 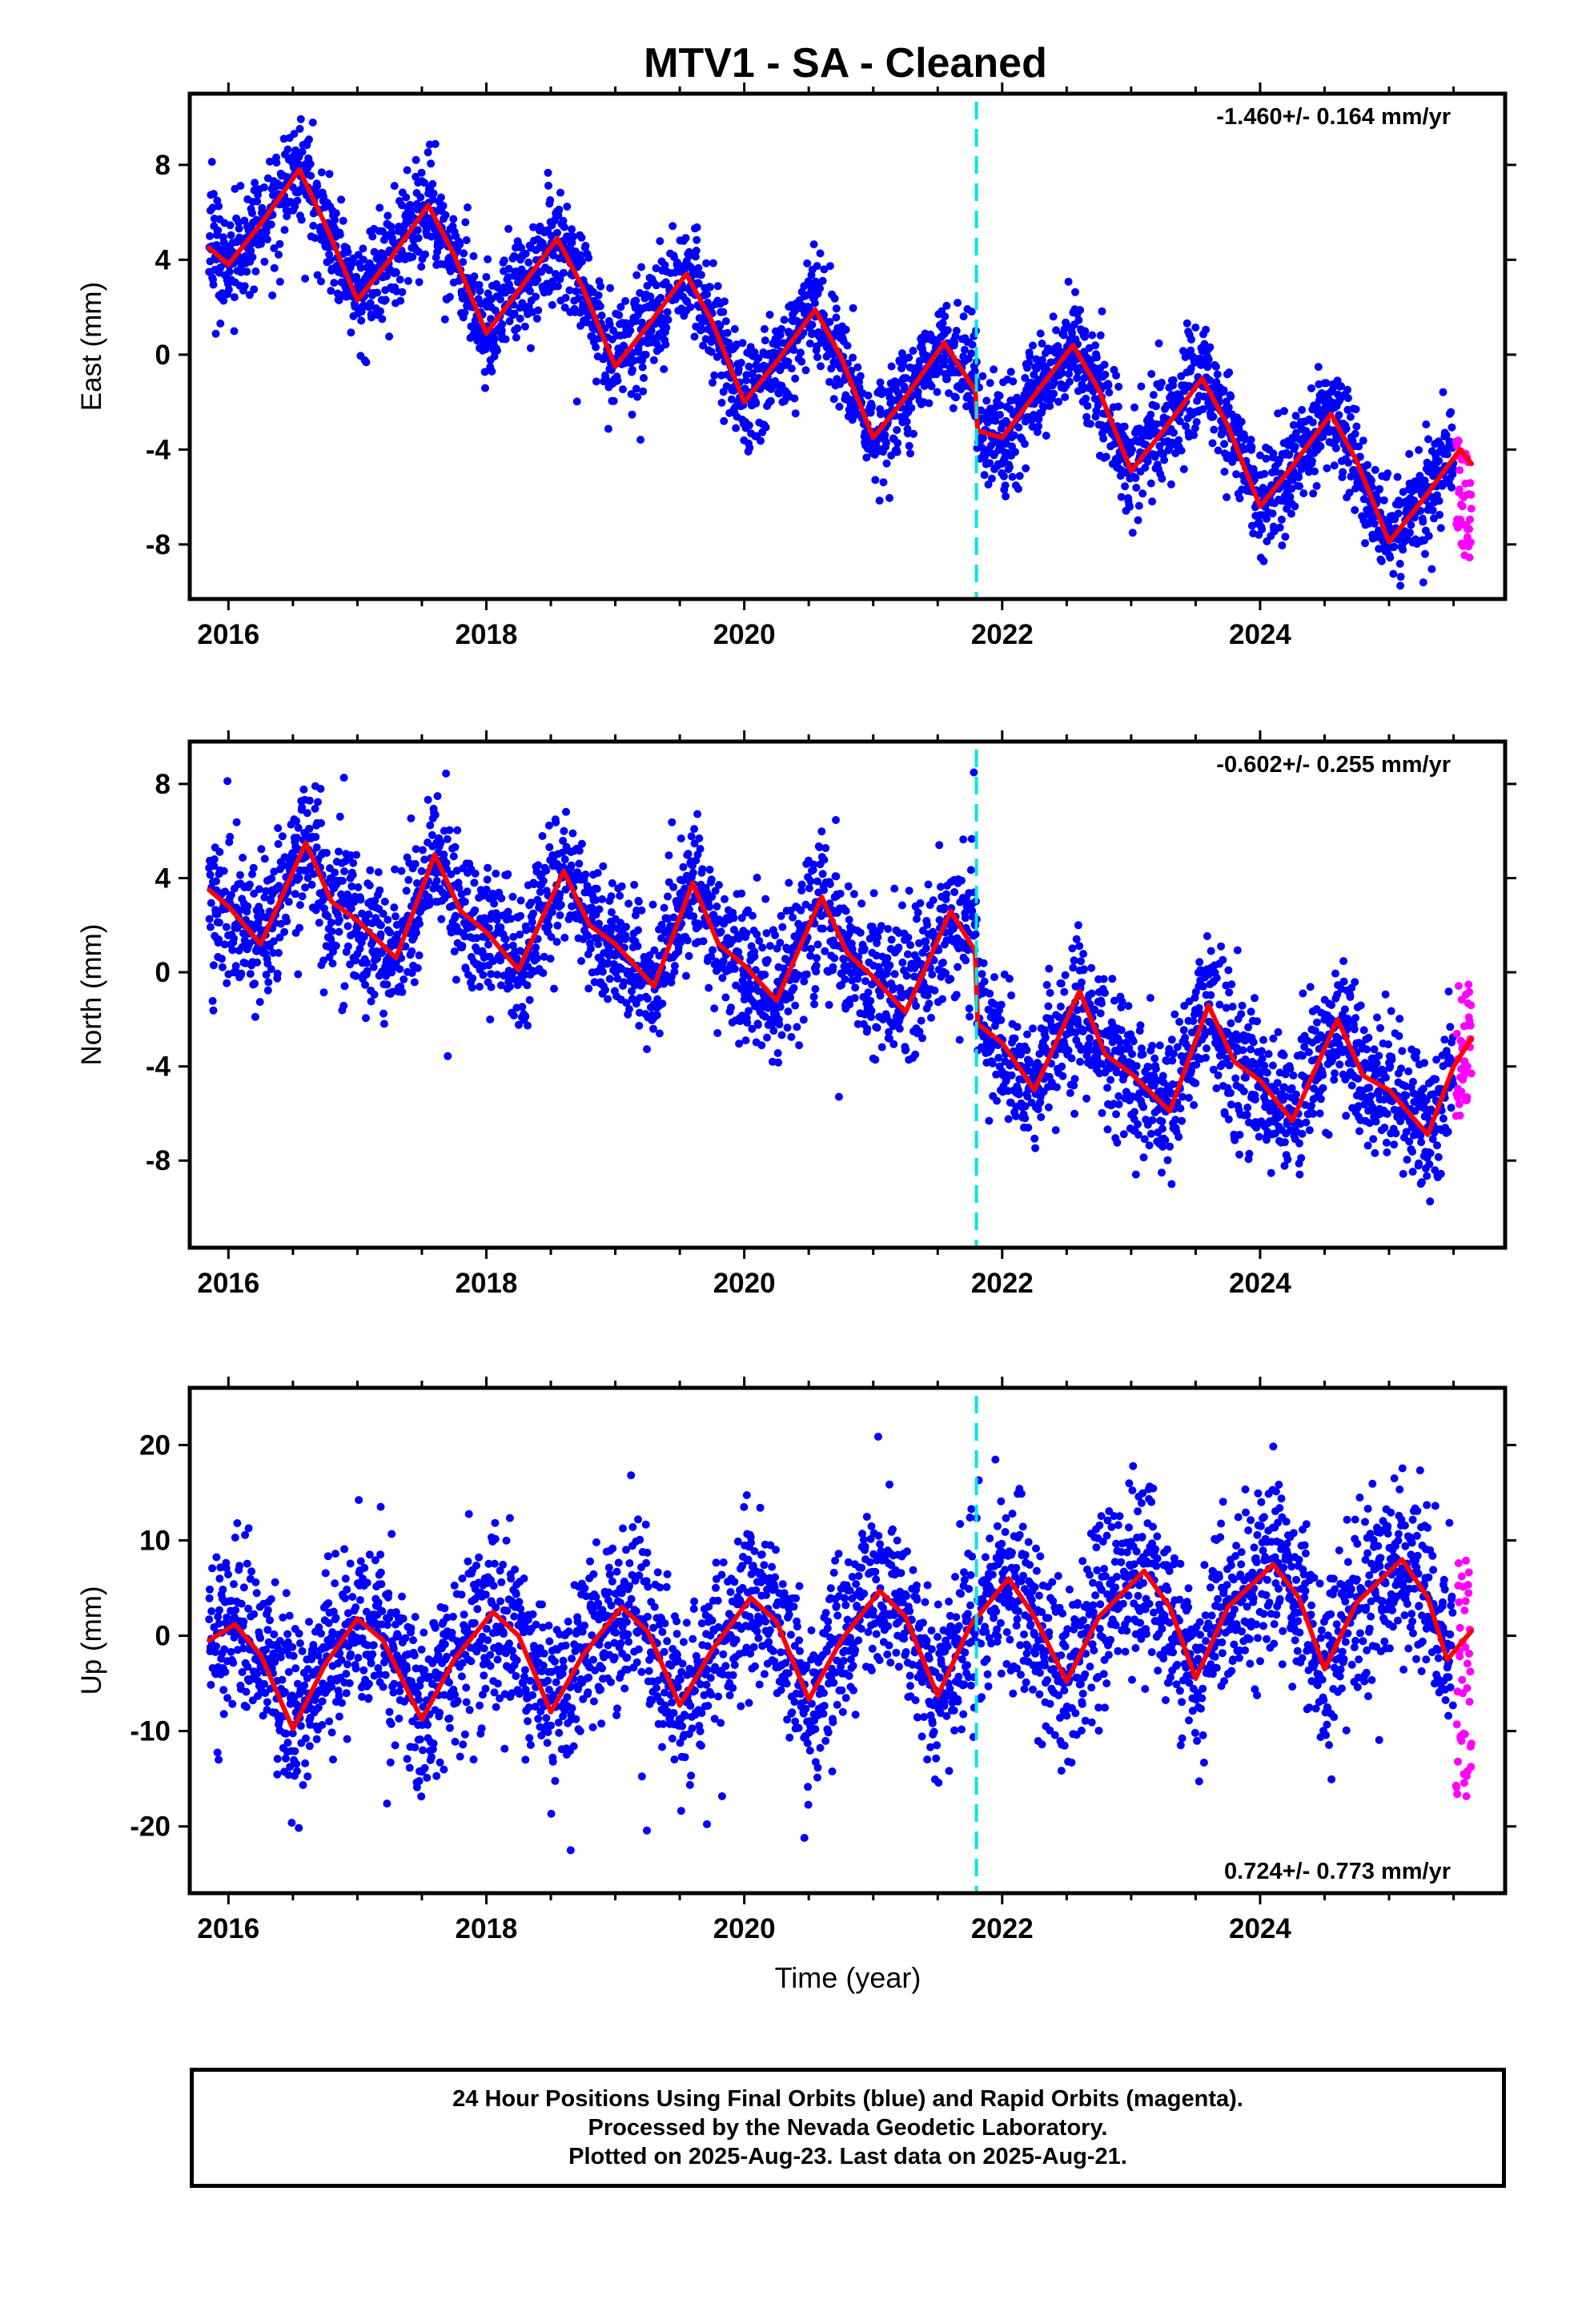 What do you see at coordinates (1471, 494) in the screenshot?
I see `east-rapid-orbit-point` at bounding box center [1471, 494].